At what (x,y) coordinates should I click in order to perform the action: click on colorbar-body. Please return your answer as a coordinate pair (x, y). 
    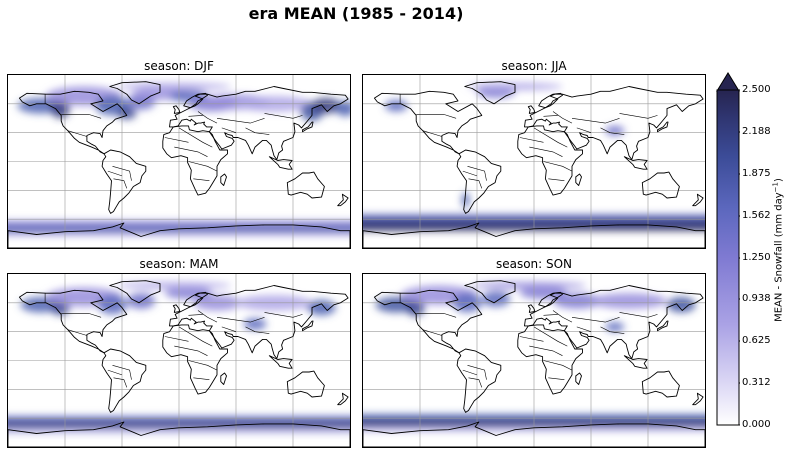
    Looking at the image, I should click on (728, 257).